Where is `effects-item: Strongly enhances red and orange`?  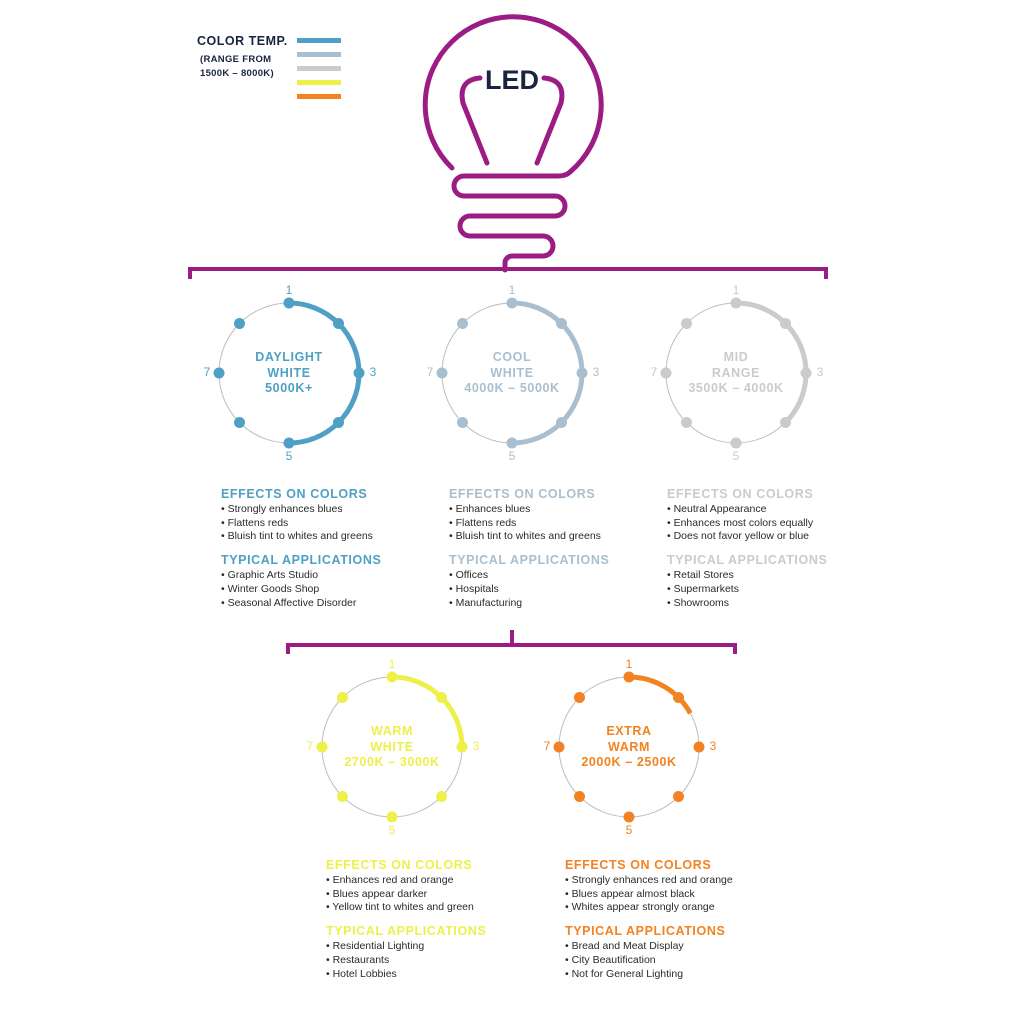
effects-item: Strongly enhances red and orange is located at coordinates (680, 881).